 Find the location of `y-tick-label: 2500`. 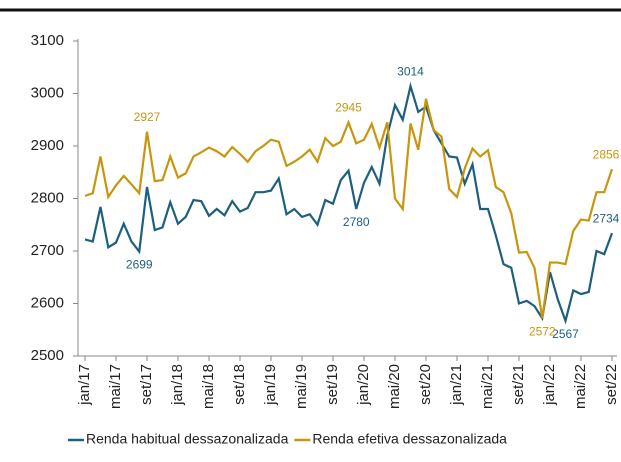

y-tick-label: 2500 is located at coordinates (47, 355).